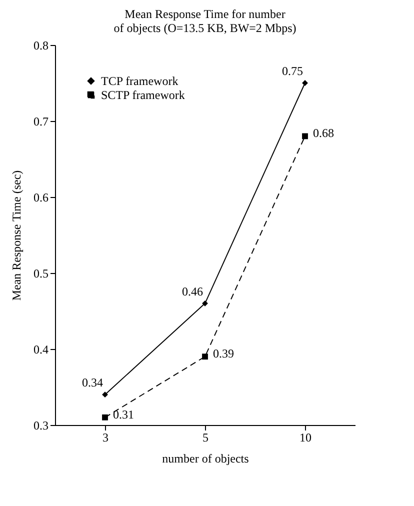  I want to click on x-tick-label: 3, so click(105, 437).